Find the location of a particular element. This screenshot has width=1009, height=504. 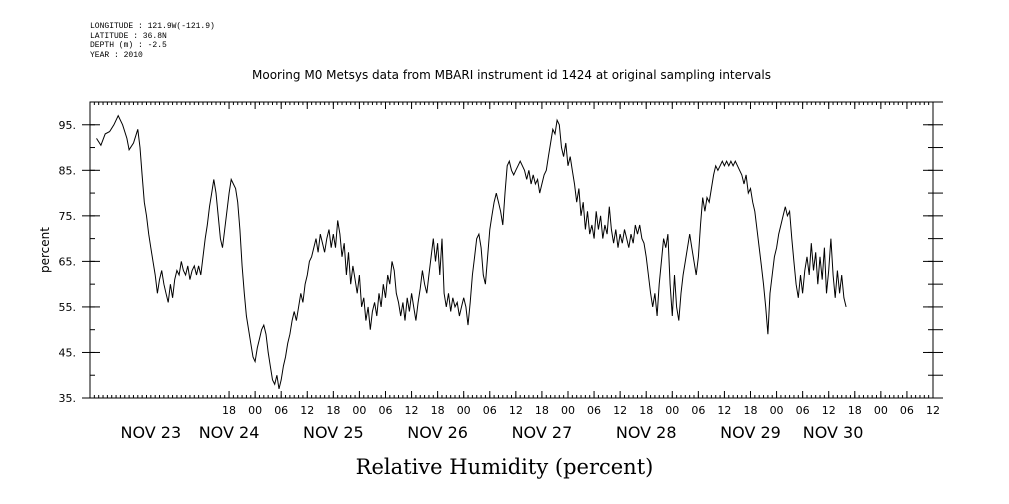

x-day-label: NOV 29 is located at coordinates (750, 432).